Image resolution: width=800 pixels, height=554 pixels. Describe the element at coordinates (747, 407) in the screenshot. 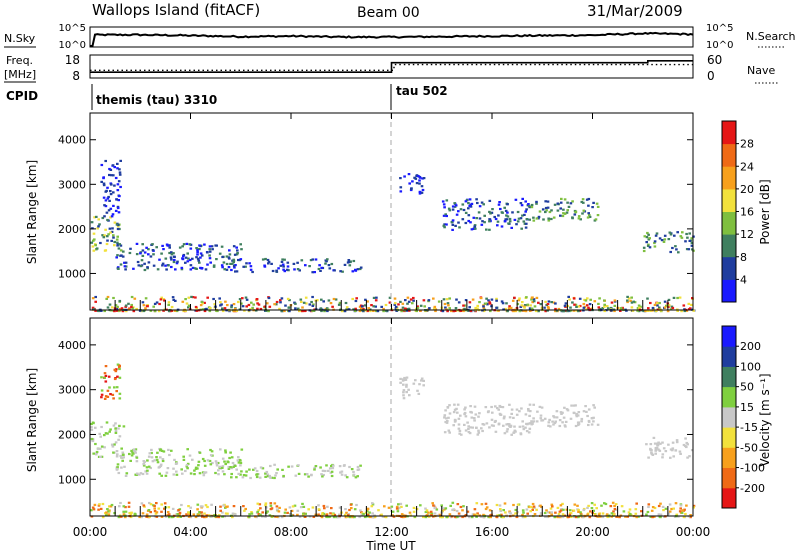

I see `colorbar-tick-label: 15` at that location.